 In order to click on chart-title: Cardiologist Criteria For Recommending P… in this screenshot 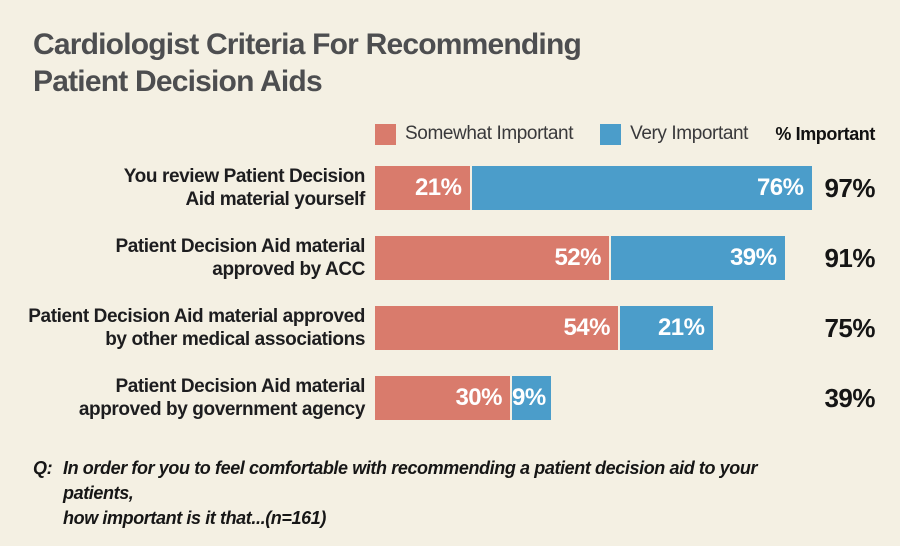, I will do `click(307, 63)`.